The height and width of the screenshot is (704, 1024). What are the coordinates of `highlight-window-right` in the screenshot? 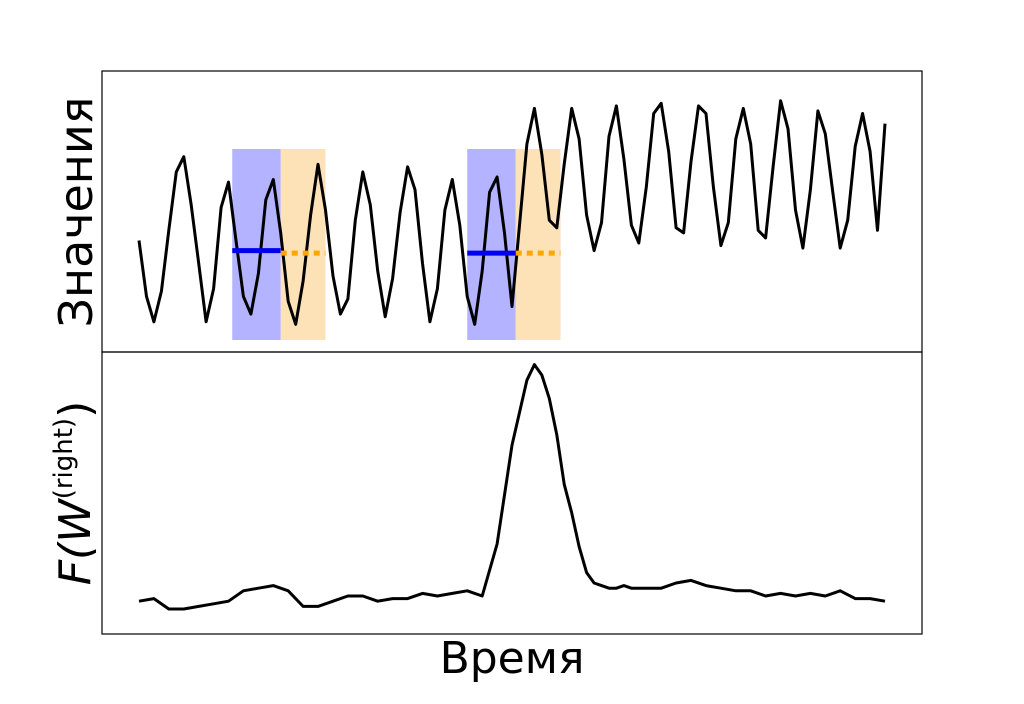 It's located at (303, 244).